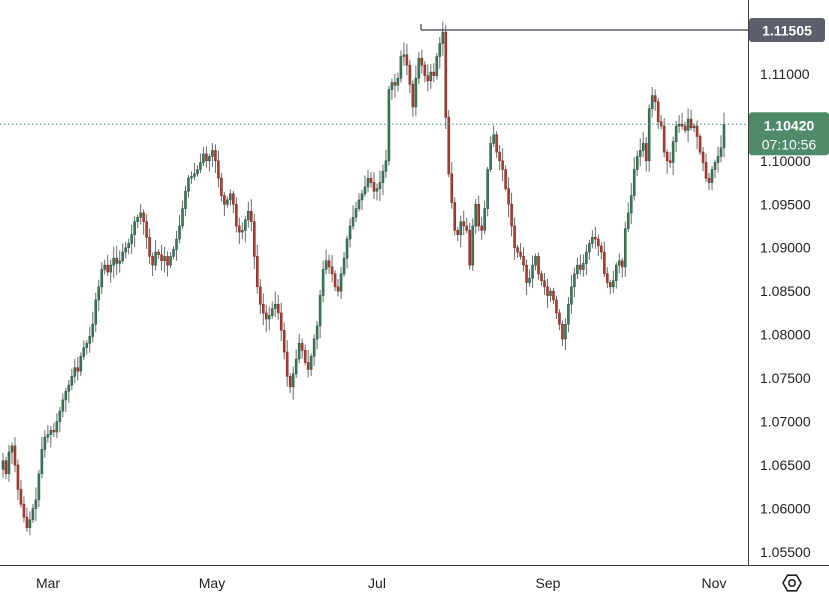 This screenshot has height=600, width=829. What do you see at coordinates (785, 422) in the screenshot?
I see `y-tick-label: 1.07000` at bounding box center [785, 422].